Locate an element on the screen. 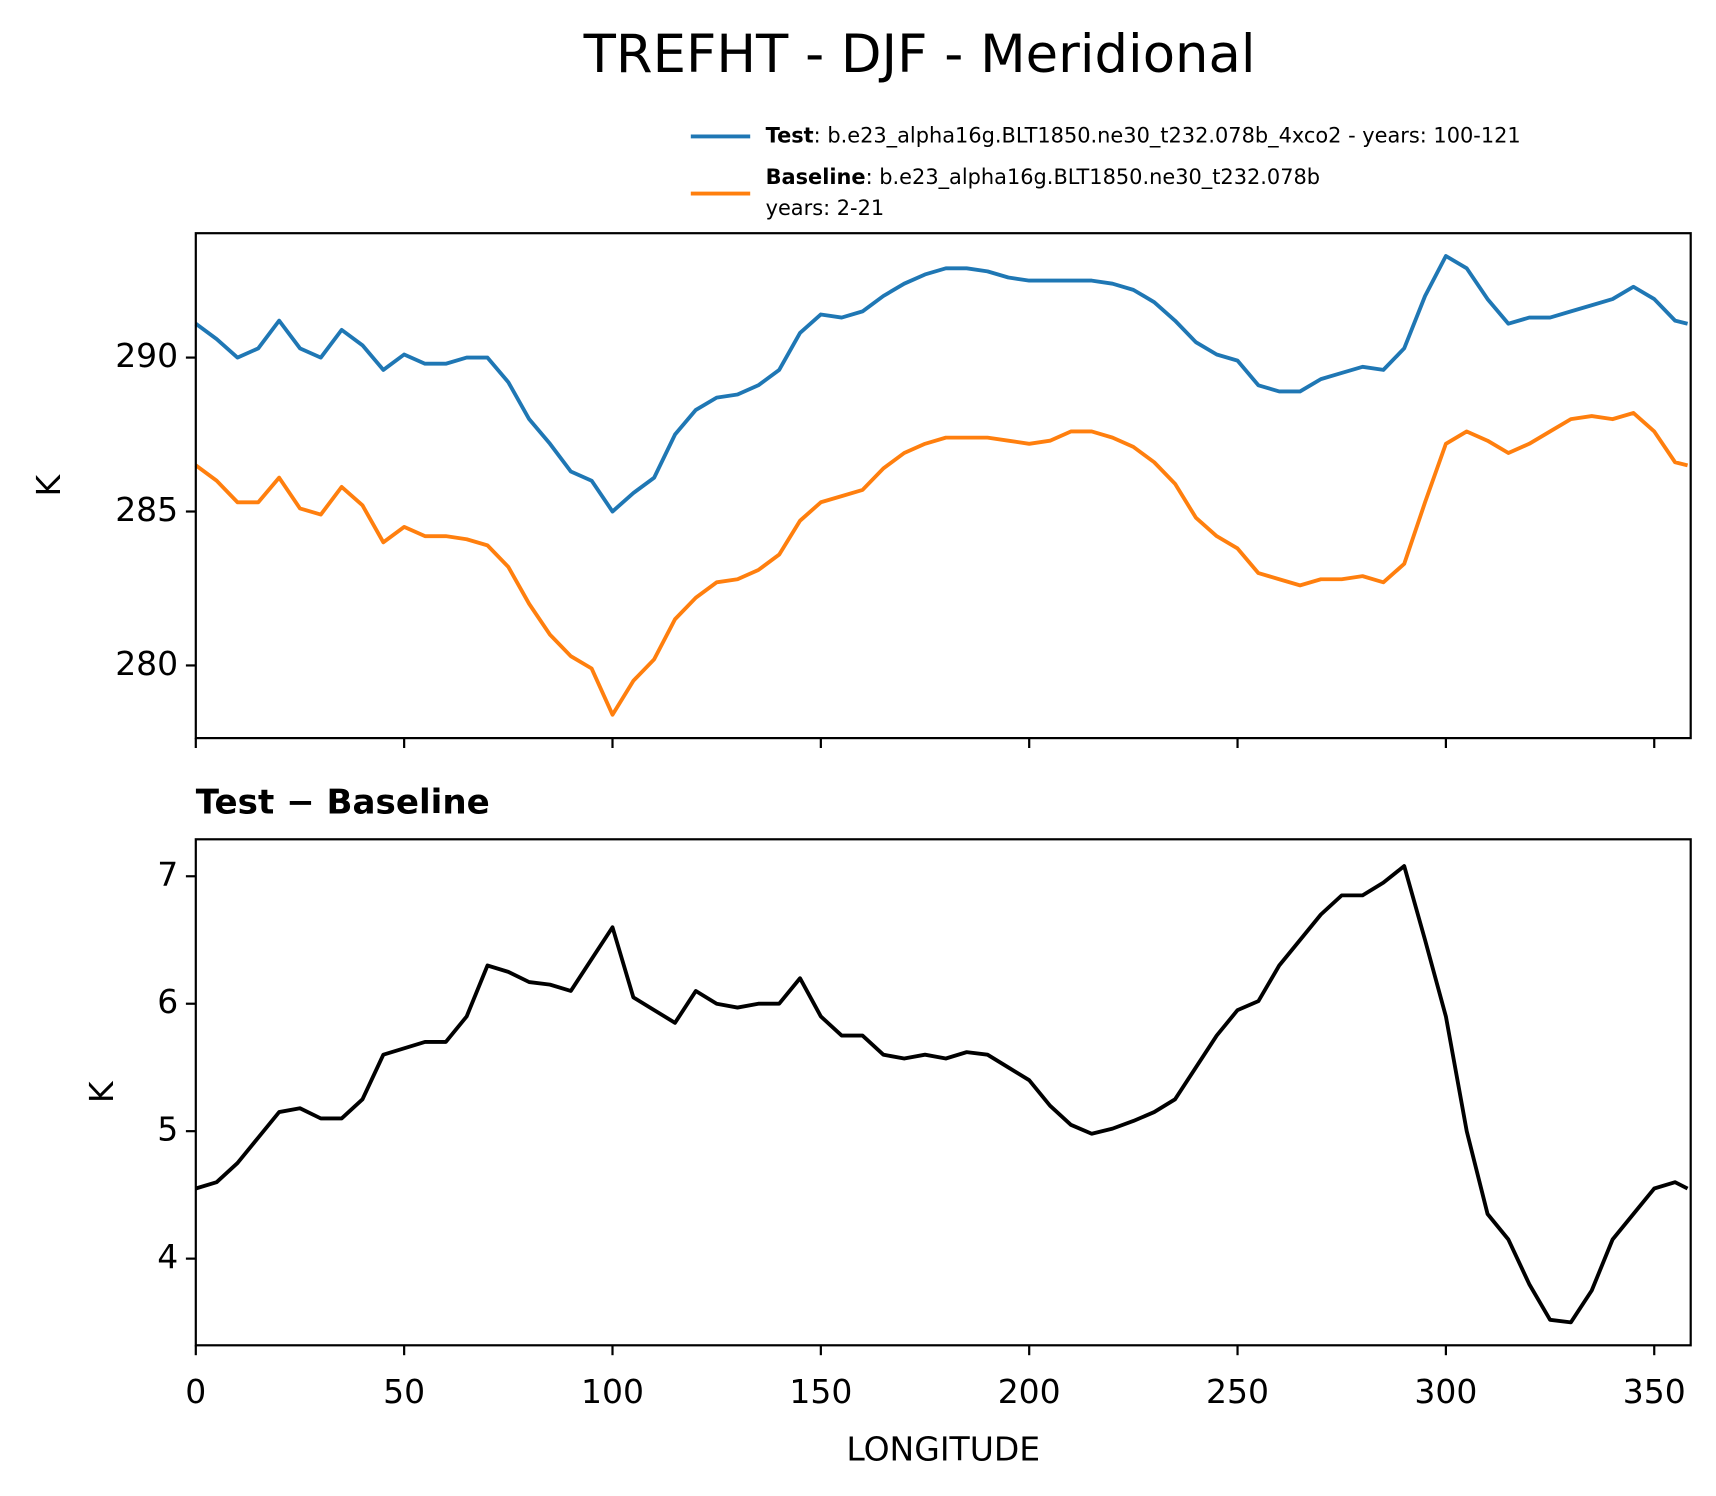  legend-description: years: 2-21 is located at coordinates (825, 208).